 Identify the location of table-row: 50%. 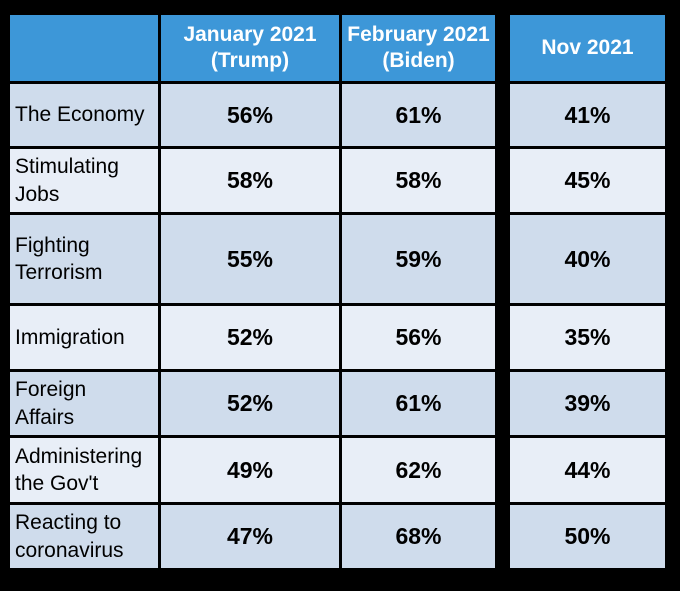
(587, 536).